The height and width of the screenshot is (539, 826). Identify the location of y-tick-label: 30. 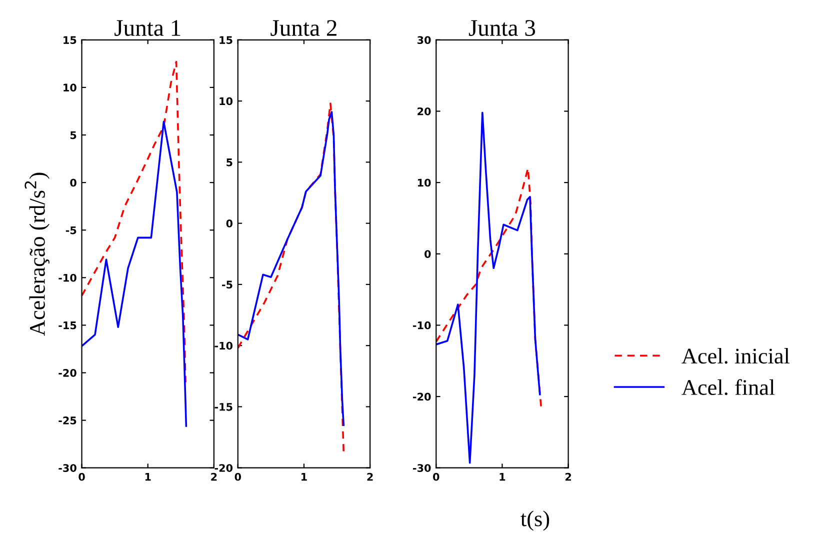
(424, 40).